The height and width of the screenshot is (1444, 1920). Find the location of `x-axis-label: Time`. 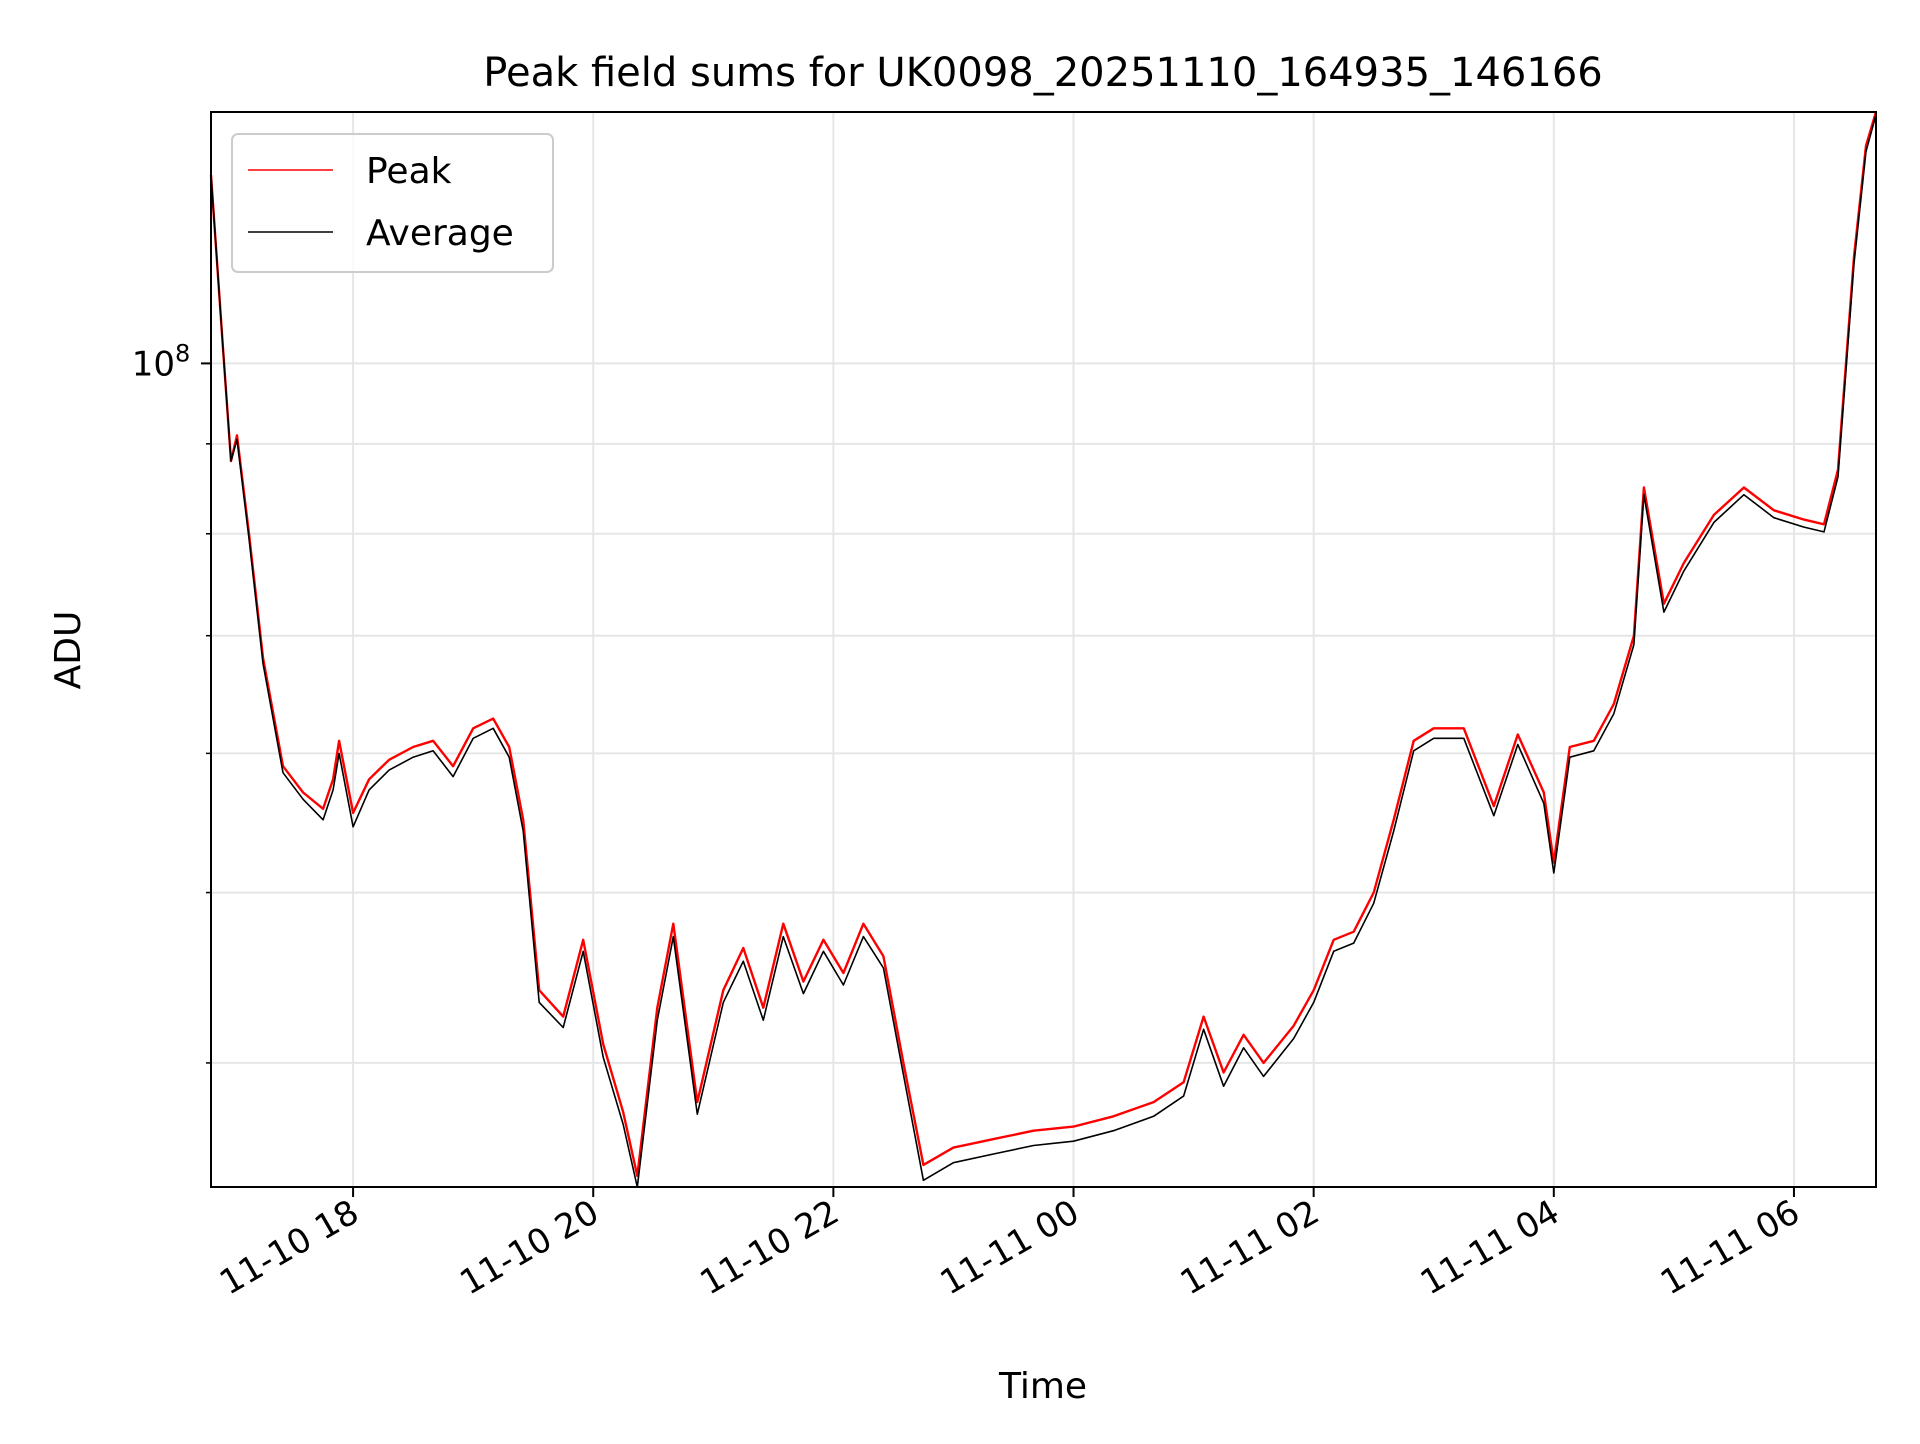

x-axis-label: Time is located at coordinates (1042, 1386).